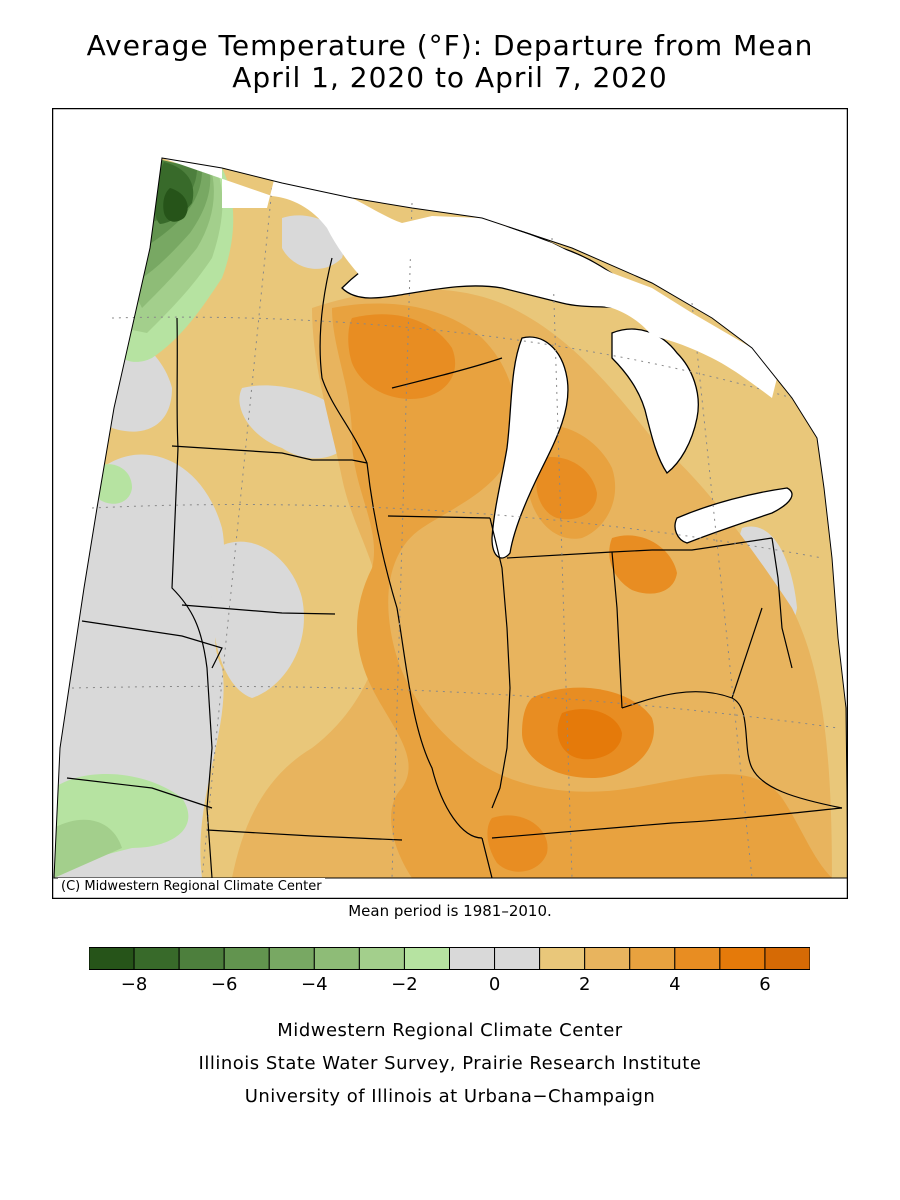  Describe the element at coordinates (450, 77) in the screenshot. I see `map-date-range: April 1, 2020 to April 7, 2020` at that location.